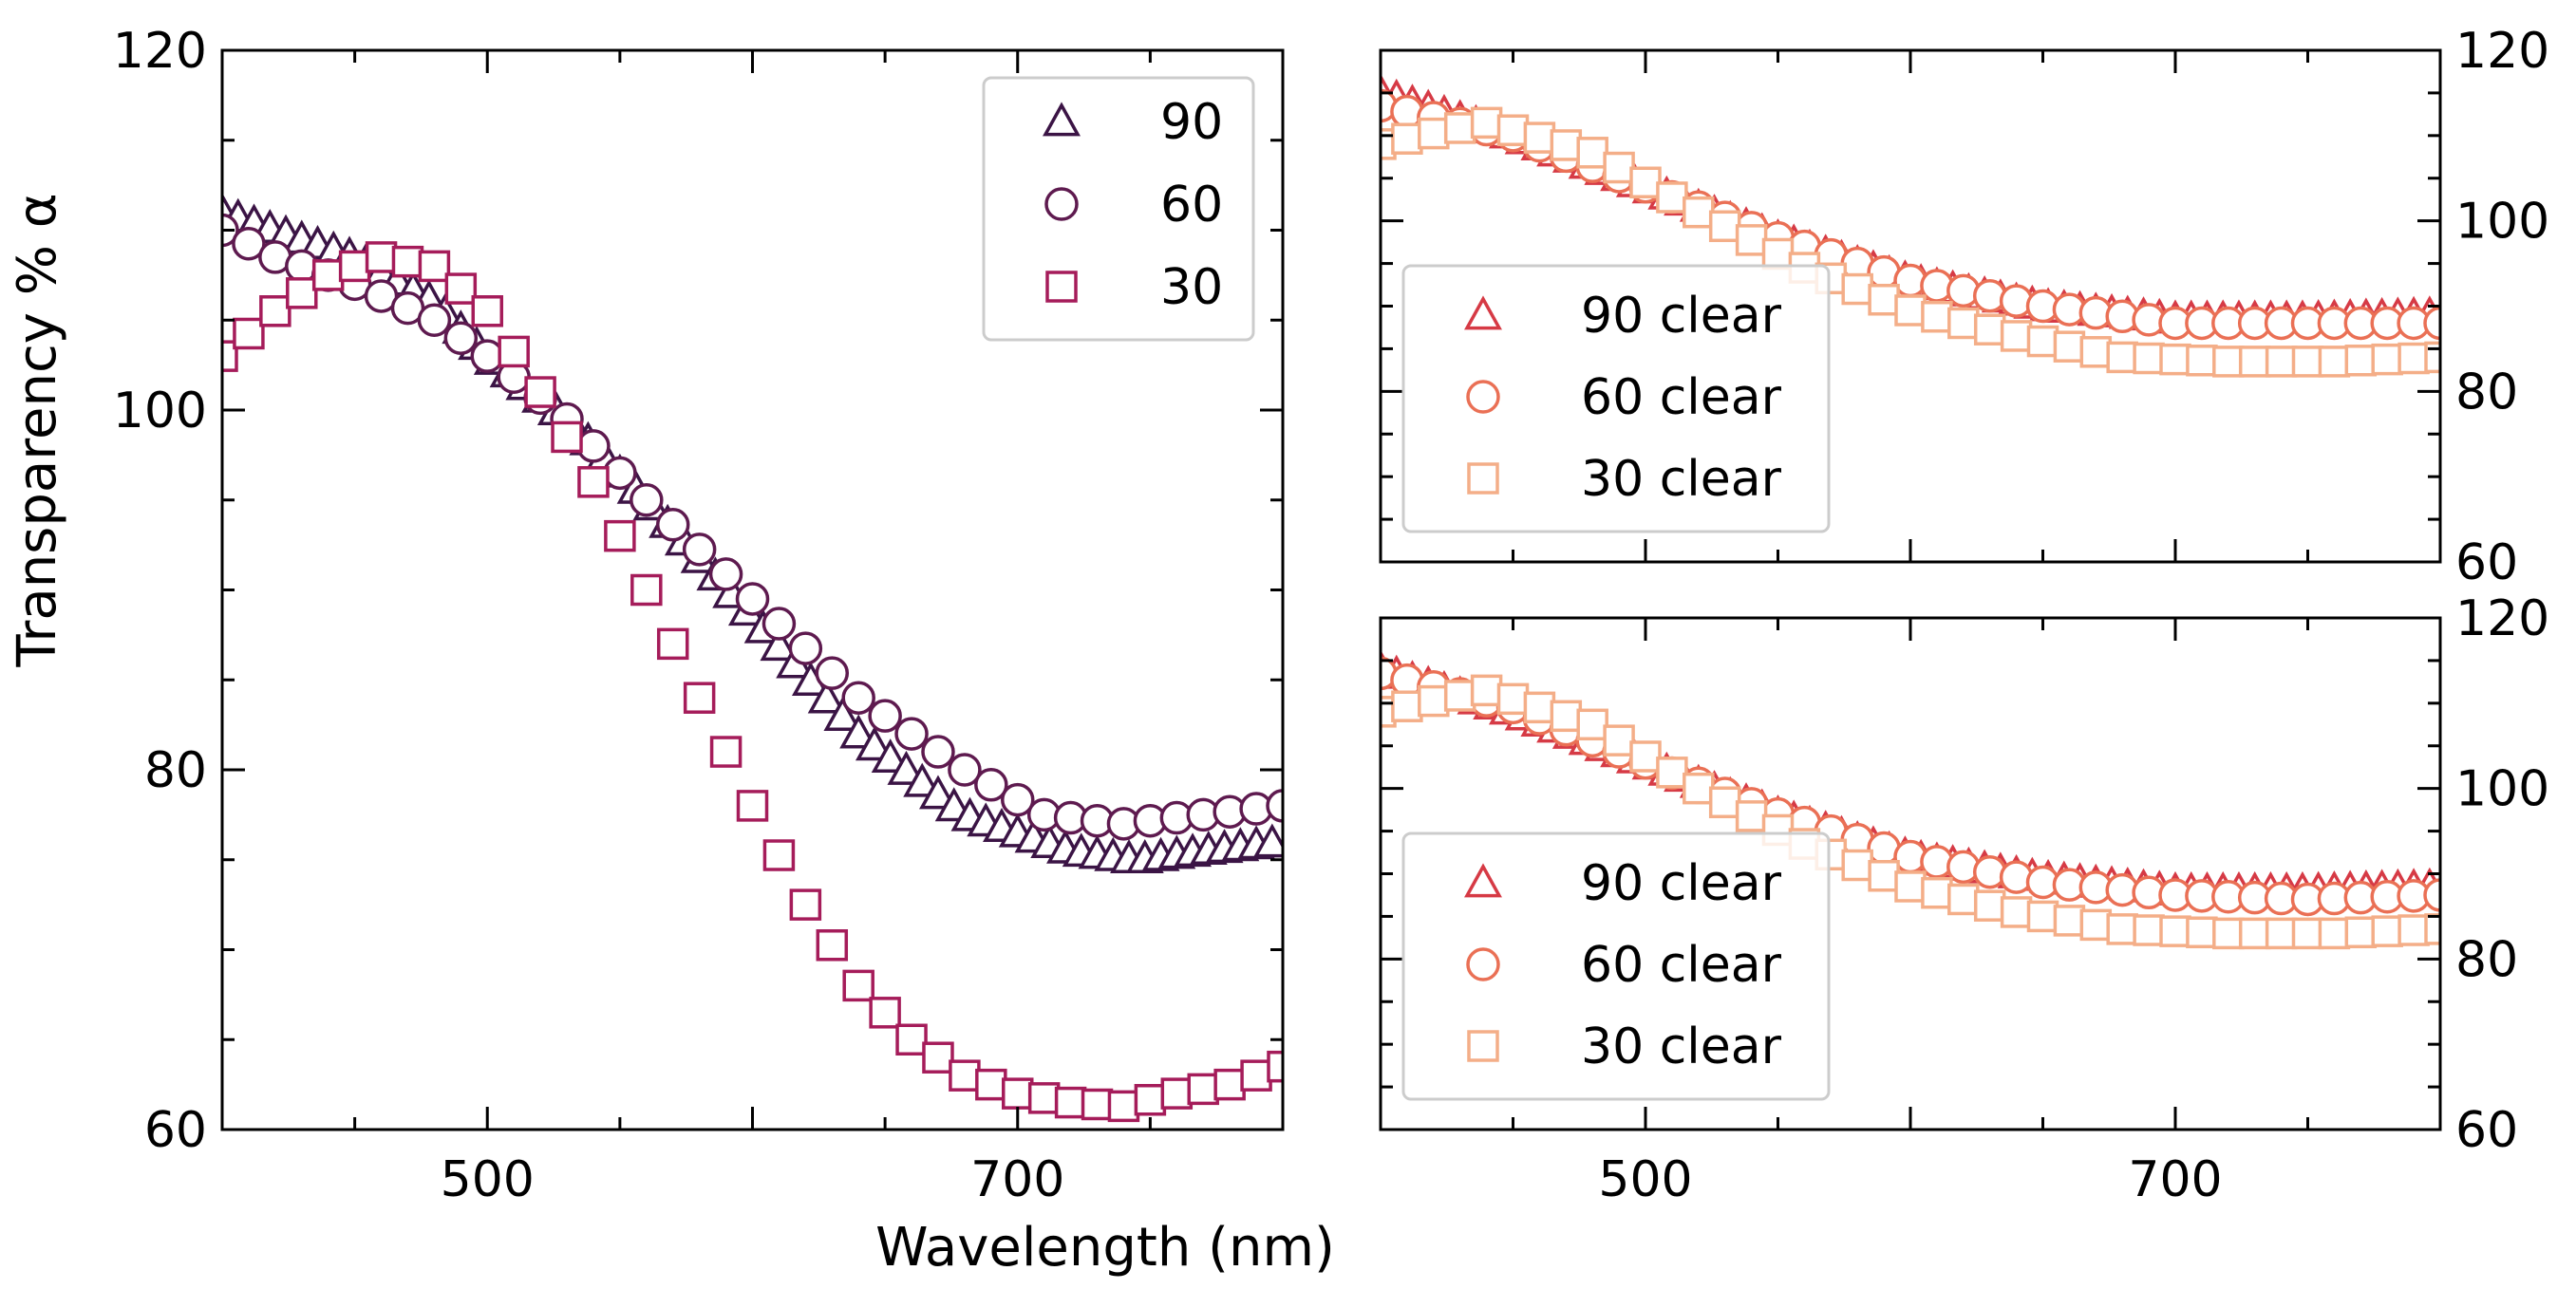  Describe the element at coordinates (1105, 1248) in the screenshot. I see `x-axis-label: Wavelength (nm)` at that location.